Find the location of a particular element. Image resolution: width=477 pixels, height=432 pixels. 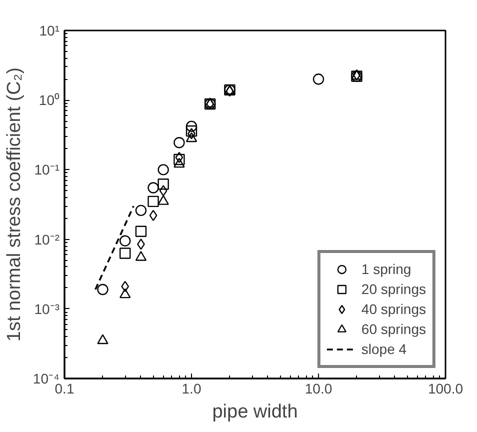

y-tick-label: 10⁰ is located at coordinates (49, 100).